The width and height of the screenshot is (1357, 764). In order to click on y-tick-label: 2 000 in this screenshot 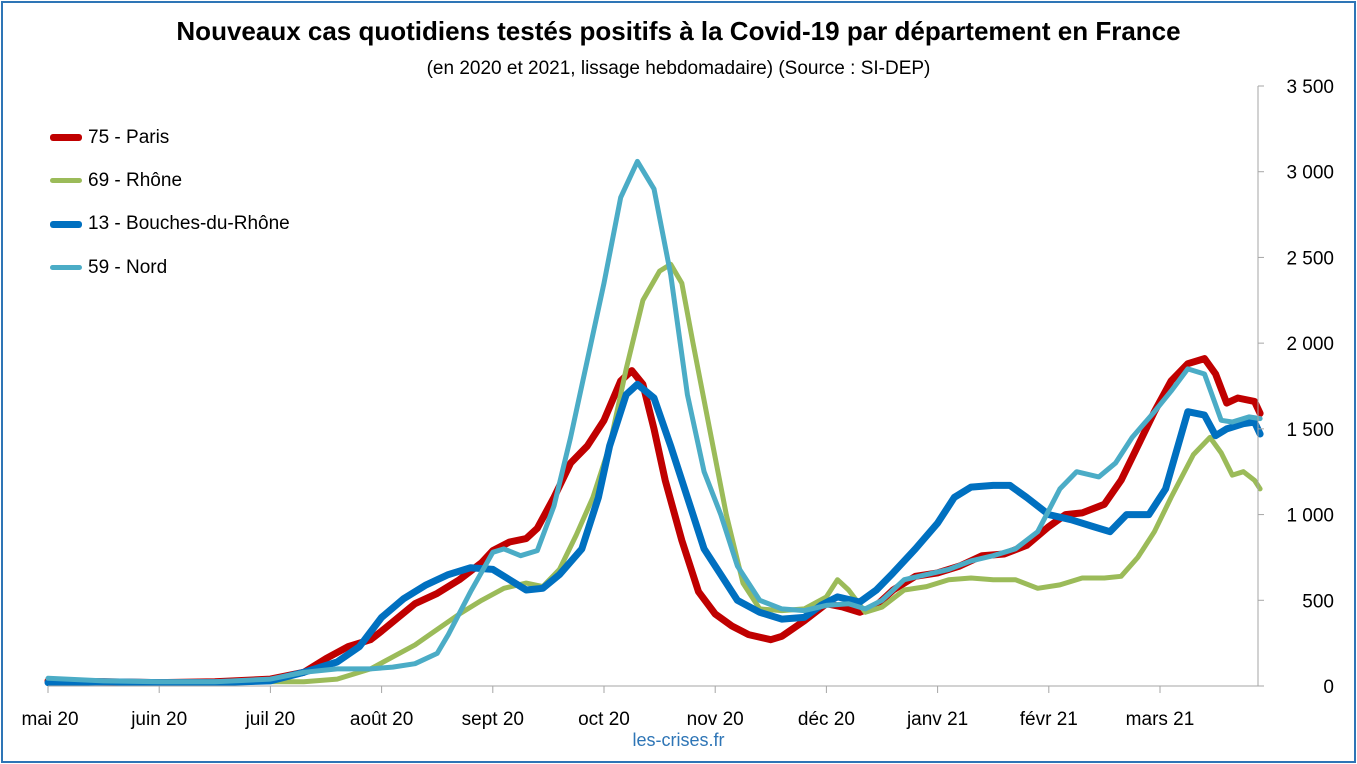, I will do `click(1310, 344)`.